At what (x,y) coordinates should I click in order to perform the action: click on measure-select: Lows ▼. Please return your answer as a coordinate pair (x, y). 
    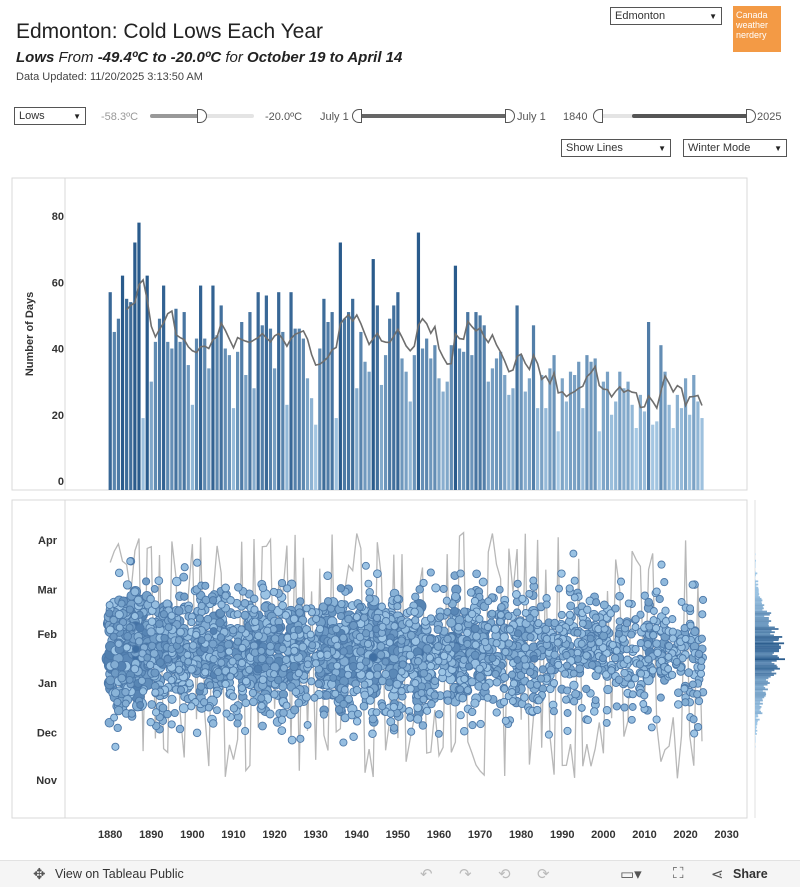
    Looking at the image, I should click on (50, 116).